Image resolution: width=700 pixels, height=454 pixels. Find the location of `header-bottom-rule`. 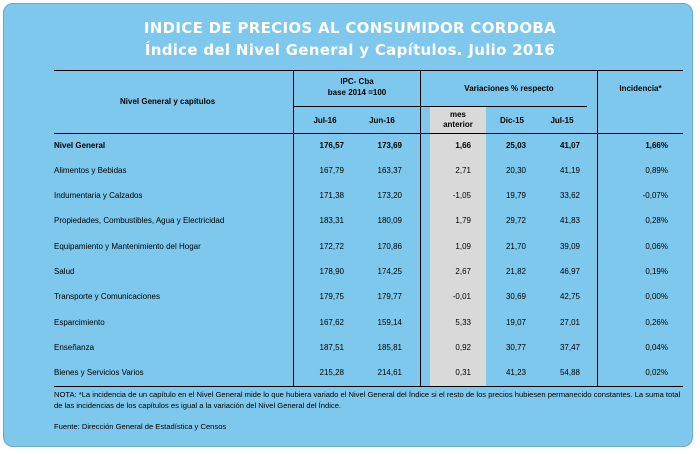

header-bottom-rule is located at coordinates (368, 133).